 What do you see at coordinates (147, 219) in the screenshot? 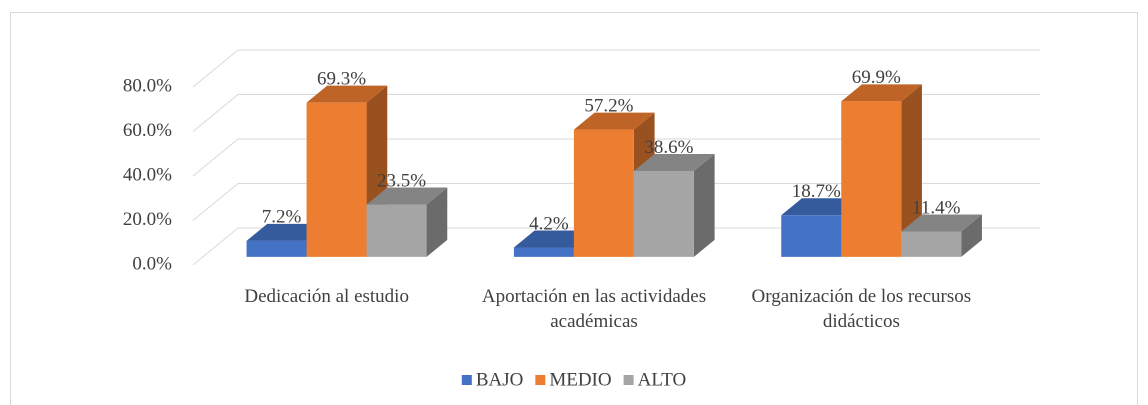
I see `y-tick-label: 20.0%` at bounding box center [147, 219].